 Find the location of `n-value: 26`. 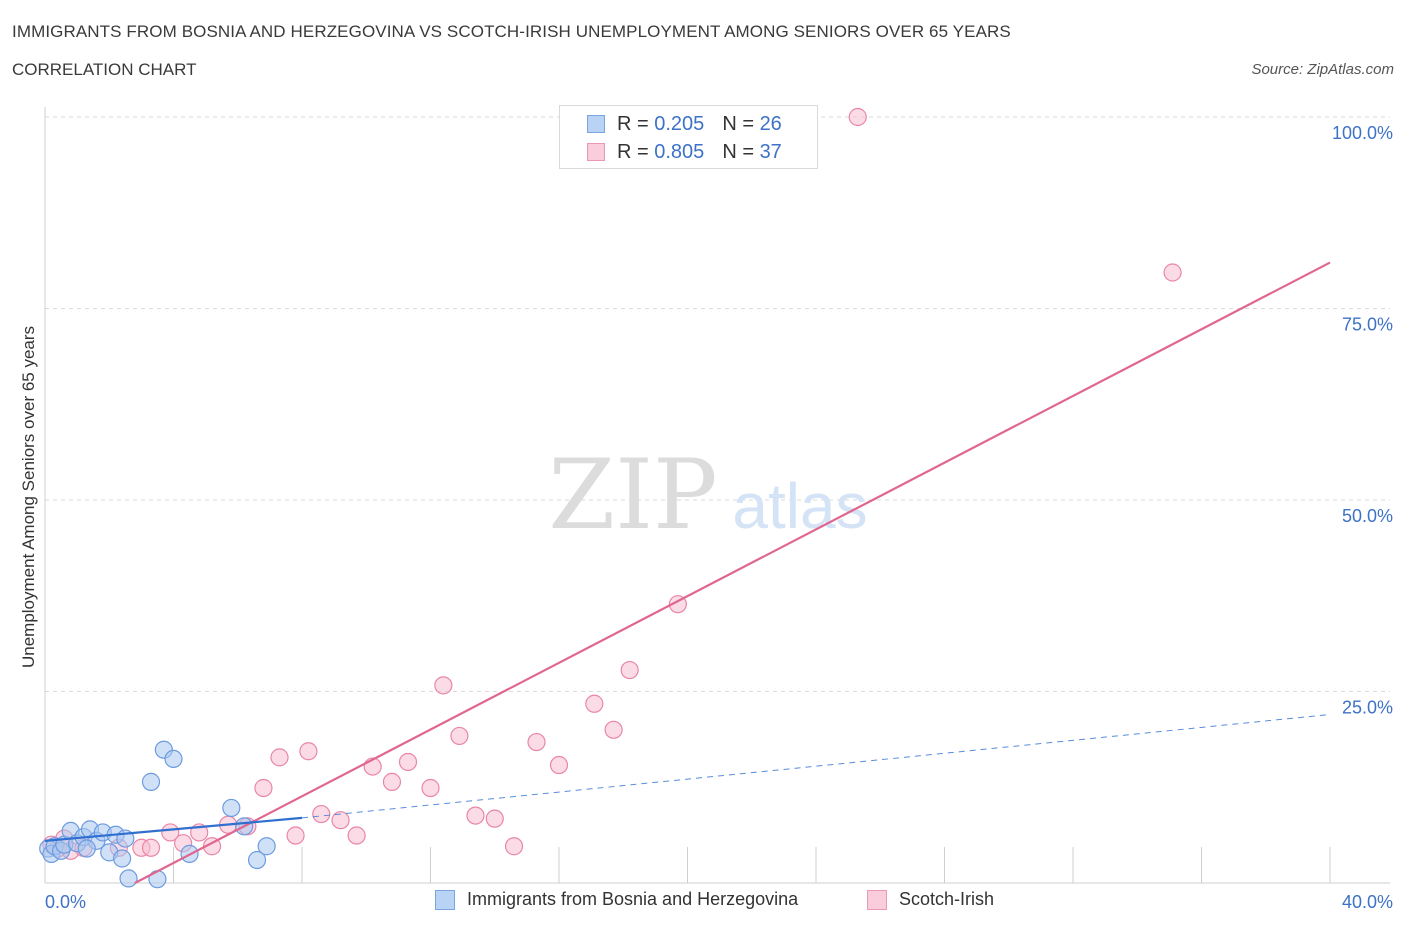

n-value: 26 is located at coordinates (770, 123).